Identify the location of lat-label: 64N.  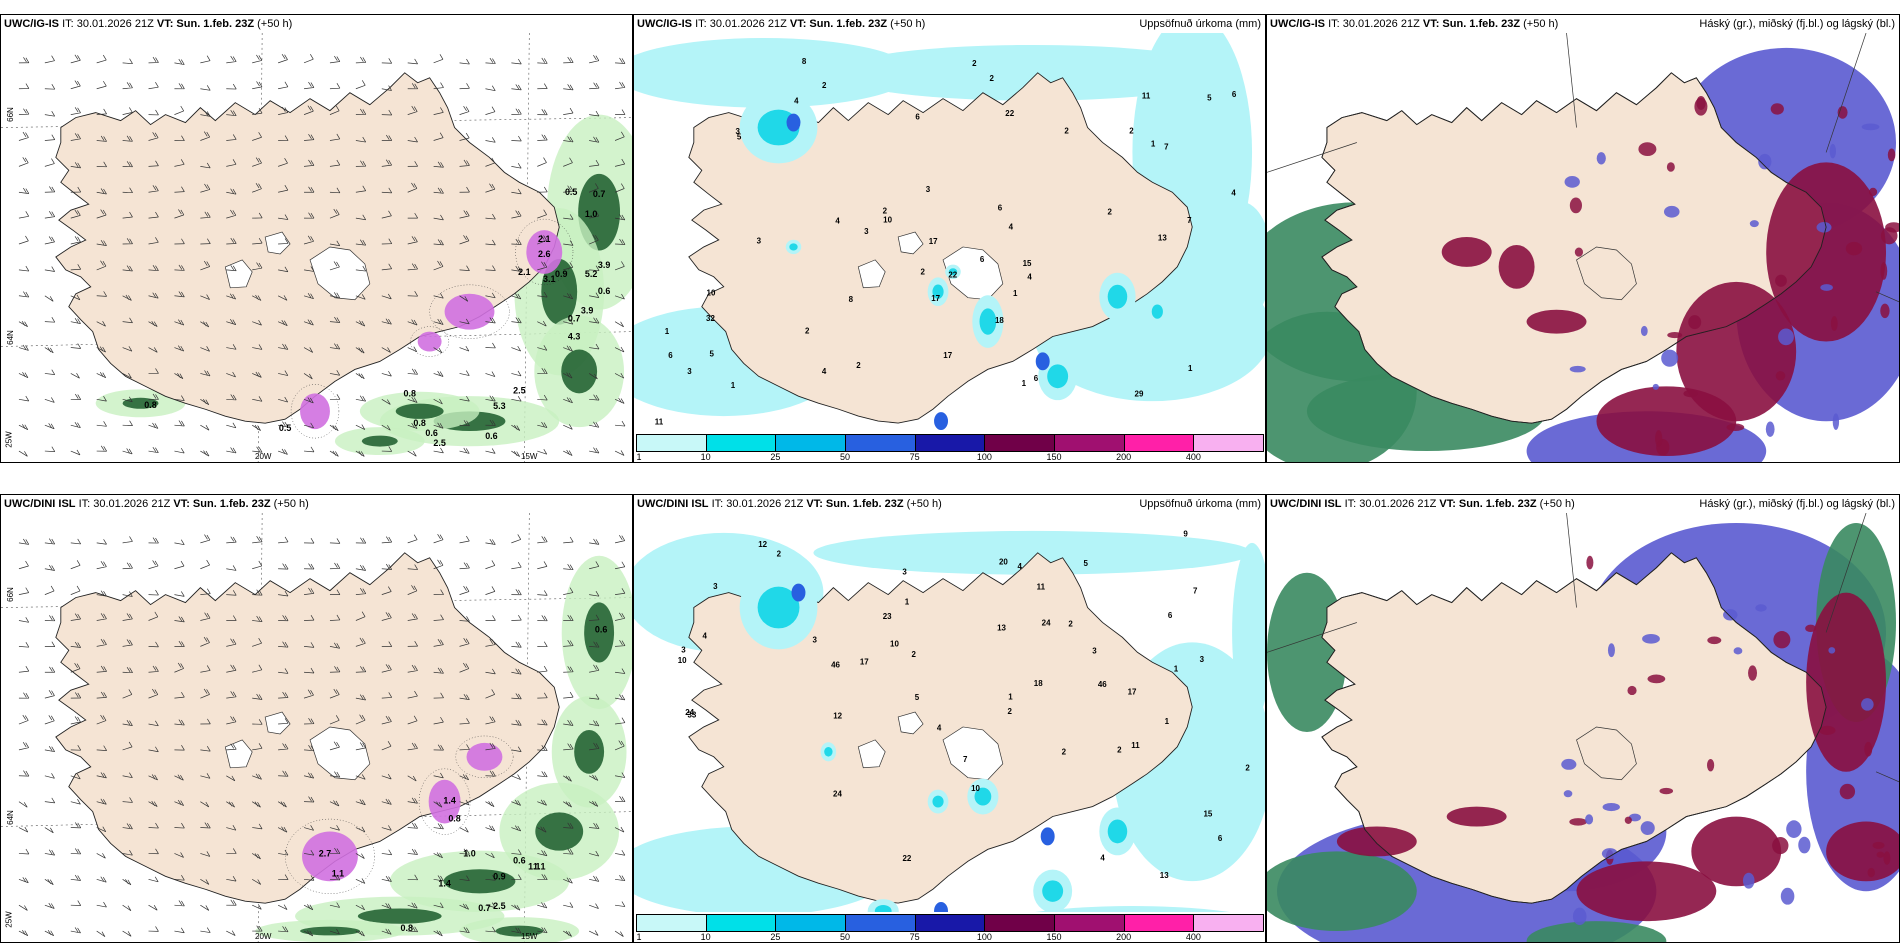
(10, 817).